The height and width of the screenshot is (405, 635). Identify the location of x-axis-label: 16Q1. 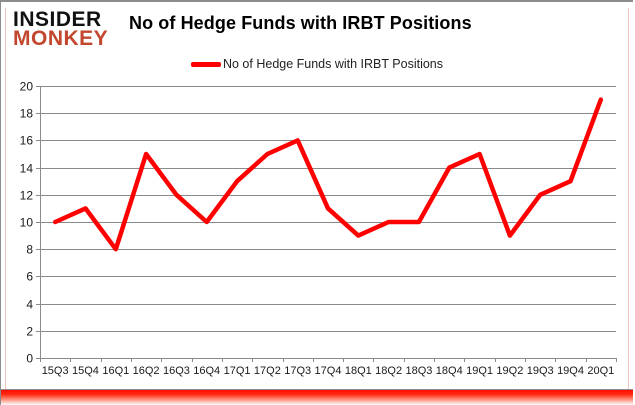
(115, 371).